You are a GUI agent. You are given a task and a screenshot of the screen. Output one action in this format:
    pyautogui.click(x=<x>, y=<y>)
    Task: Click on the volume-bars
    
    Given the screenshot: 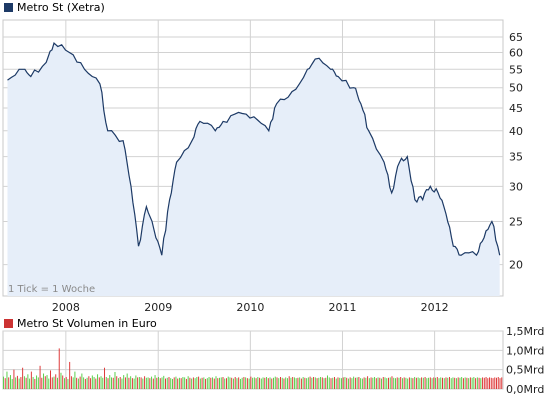 What is the action you would take?
    pyautogui.click(x=253, y=368)
    